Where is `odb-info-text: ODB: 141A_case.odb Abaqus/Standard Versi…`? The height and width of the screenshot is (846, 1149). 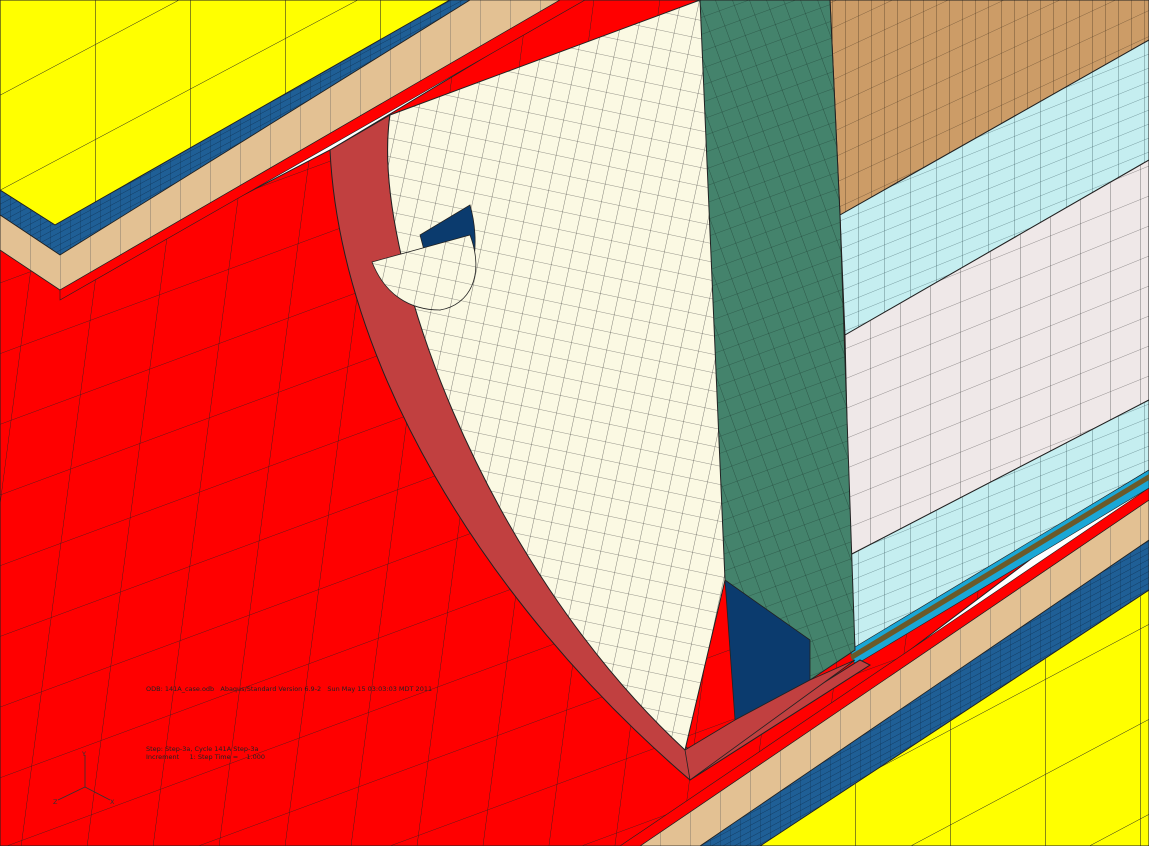 odb-info-text: ODB: 141A_case.odb Abaqus/Standard Versi… is located at coordinates (289, 689).